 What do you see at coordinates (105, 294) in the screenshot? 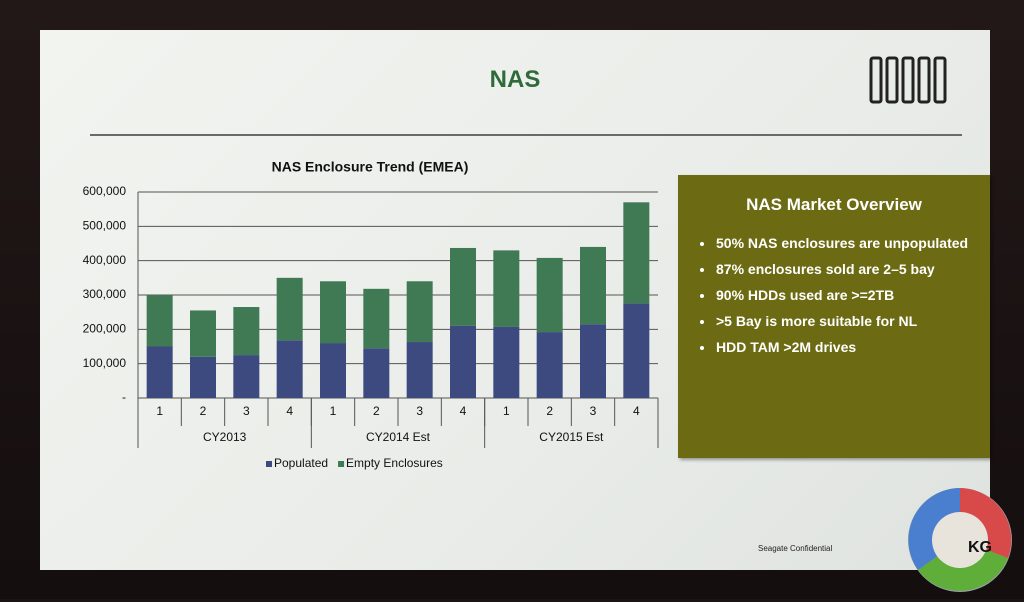
I see `y-tick-label: 300,000` at bounding box center [105, 294].